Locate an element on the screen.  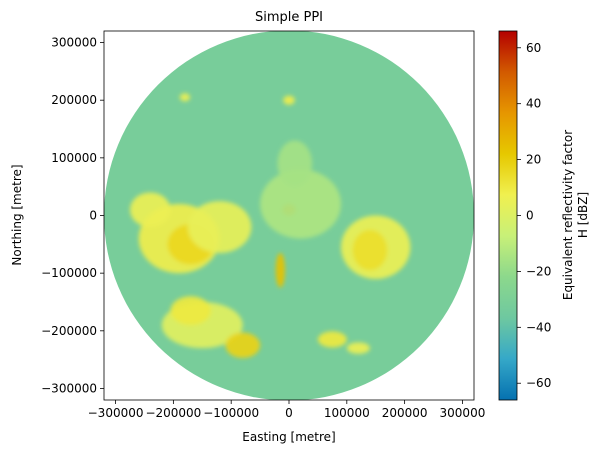
y-tick-label: 300000 is located at coordinates (74, 43).